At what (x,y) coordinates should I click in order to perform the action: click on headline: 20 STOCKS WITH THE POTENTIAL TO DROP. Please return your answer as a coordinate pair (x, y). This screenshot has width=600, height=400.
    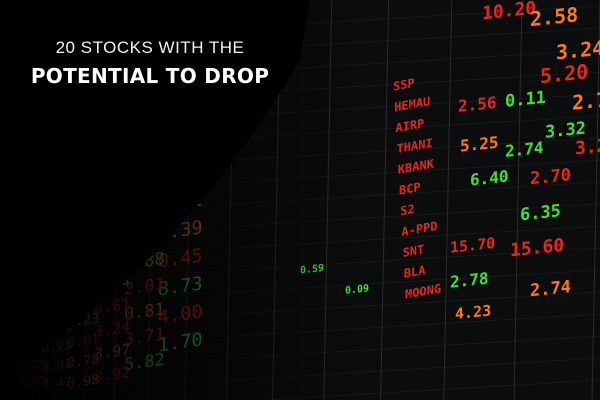
    Looking at the image, I should click on (150, 63).